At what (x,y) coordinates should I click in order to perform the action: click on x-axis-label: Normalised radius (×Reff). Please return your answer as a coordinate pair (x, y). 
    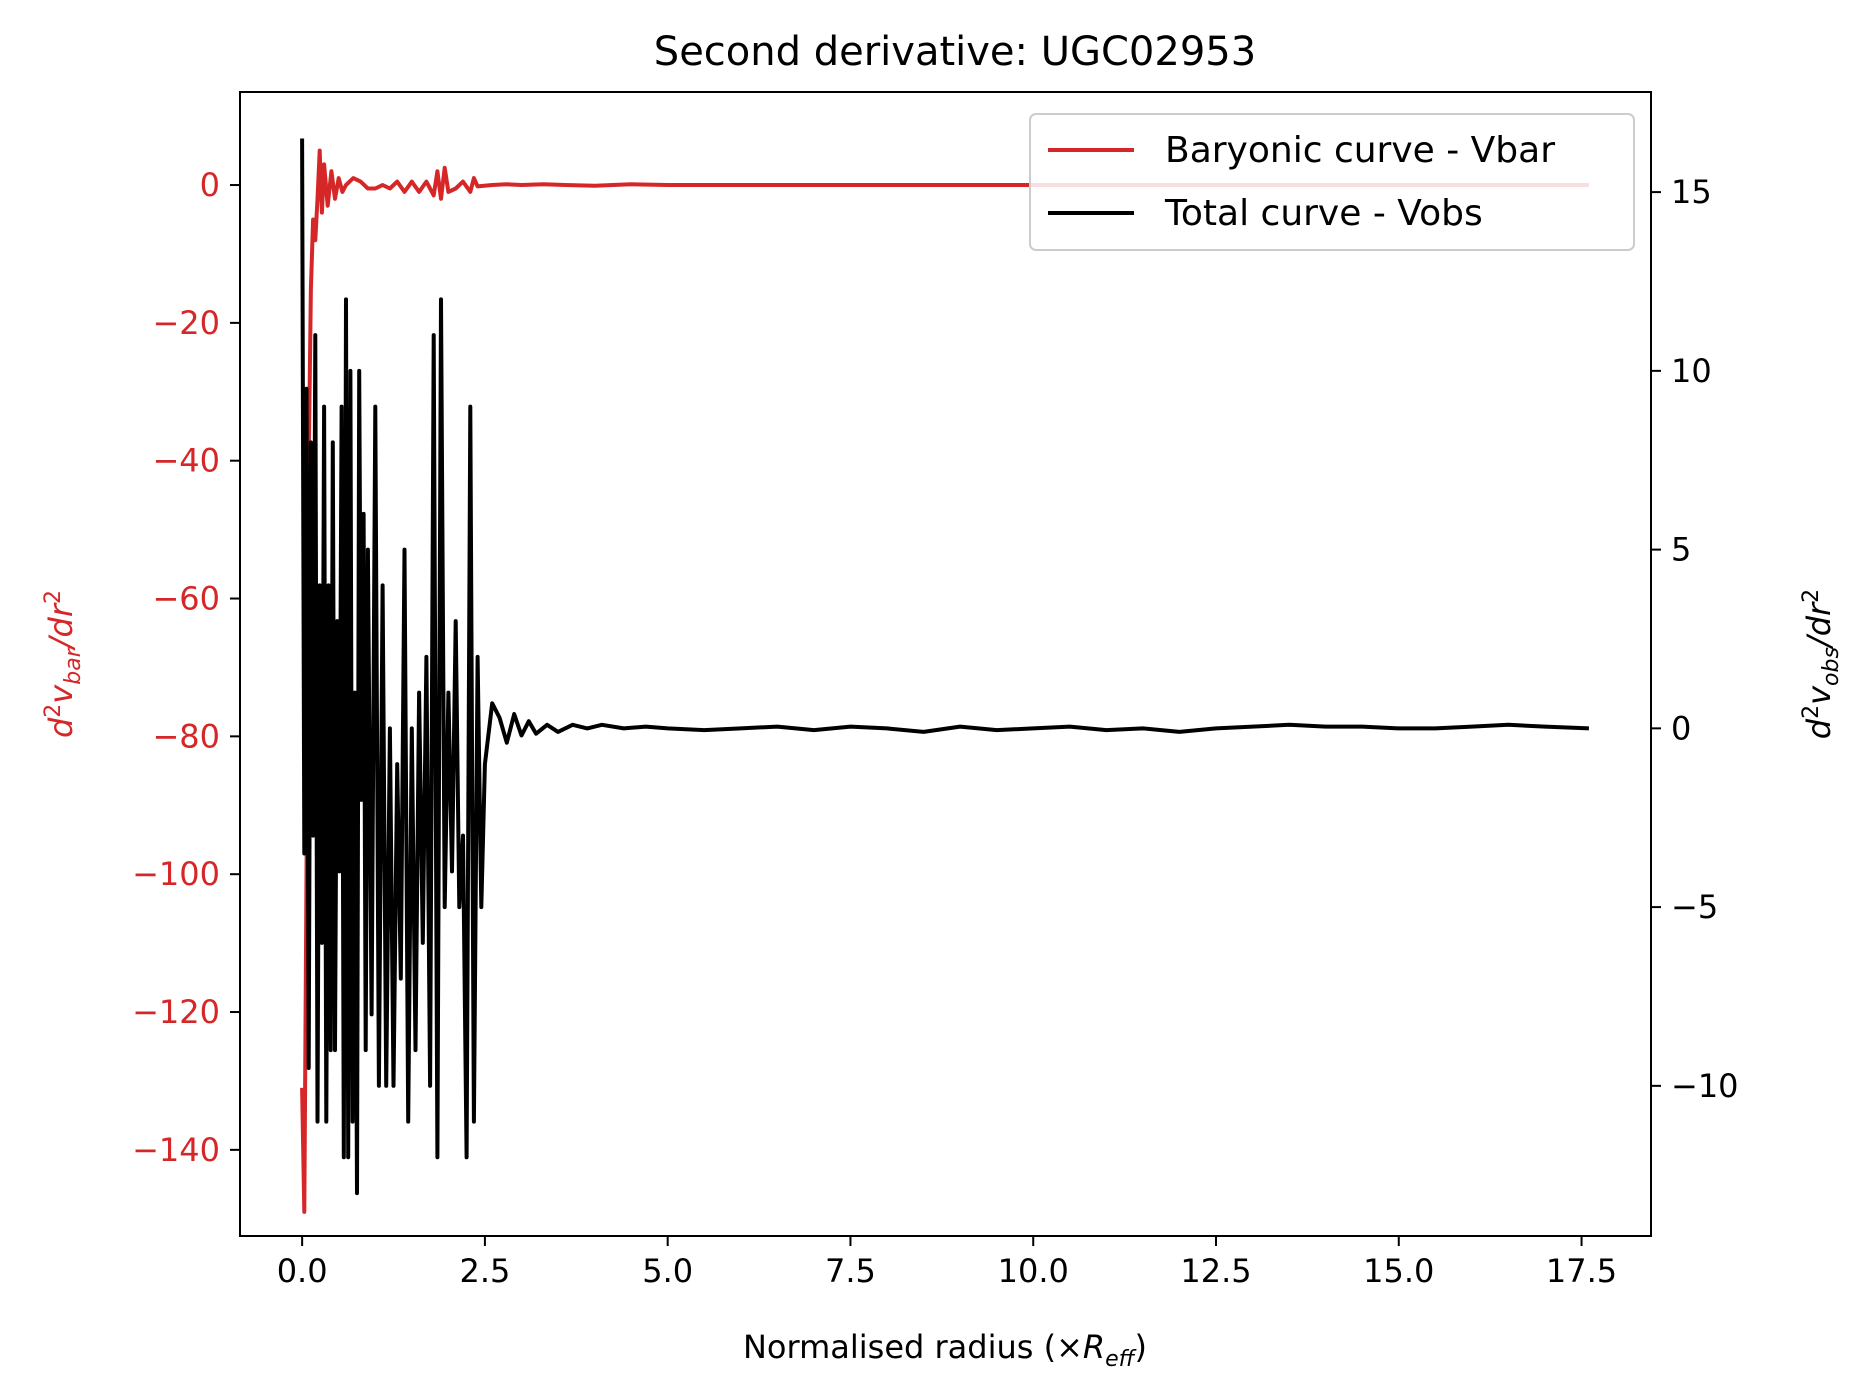
    Looking at the image, I should click on (945, 1350).